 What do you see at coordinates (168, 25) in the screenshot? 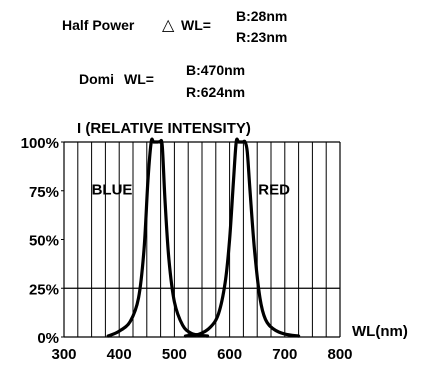
I see `delta-symbol: △` at bounding box center [168, 25].